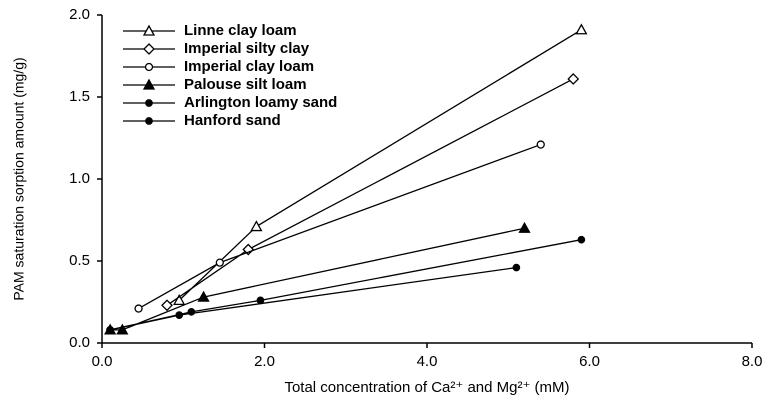  I want to click on legend-label: Imperial silty clay, so click(247, 48).